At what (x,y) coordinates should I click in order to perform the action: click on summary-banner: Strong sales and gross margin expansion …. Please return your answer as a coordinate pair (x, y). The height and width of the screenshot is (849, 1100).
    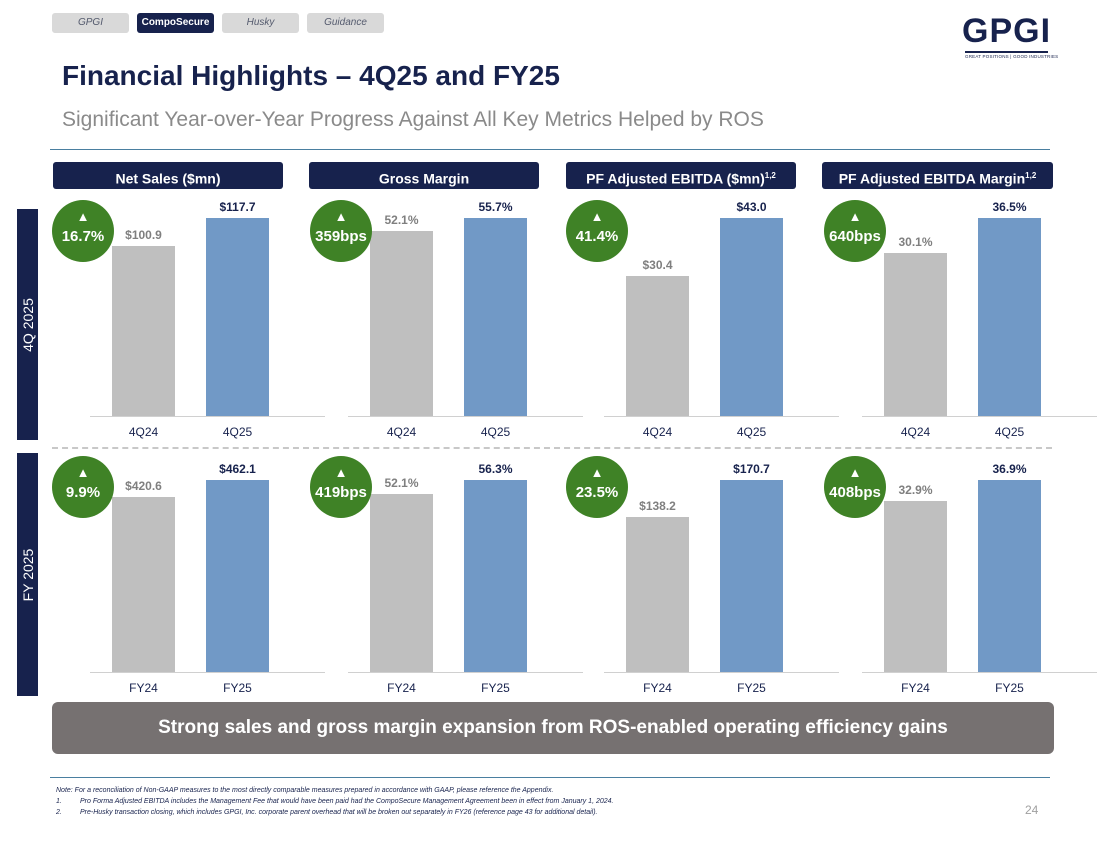
    Looking at the image, I should click on (553, 728).